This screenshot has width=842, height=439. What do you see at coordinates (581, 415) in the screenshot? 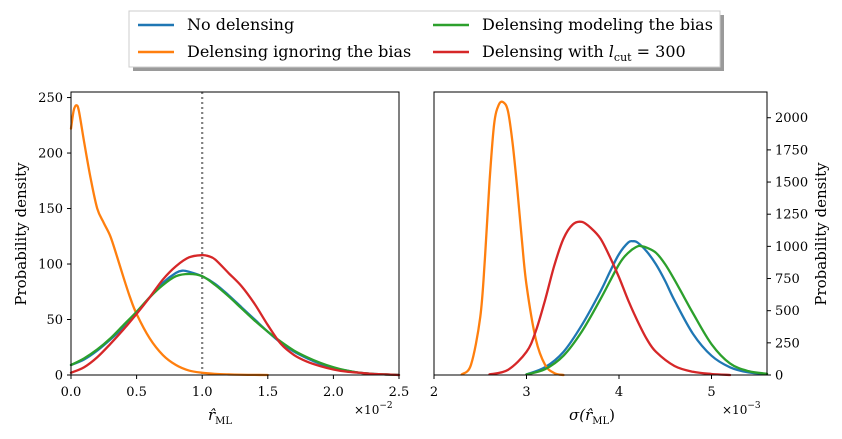
I see `right-x-axis-label-main: σ(r̂` at bounding box center [581, 415].